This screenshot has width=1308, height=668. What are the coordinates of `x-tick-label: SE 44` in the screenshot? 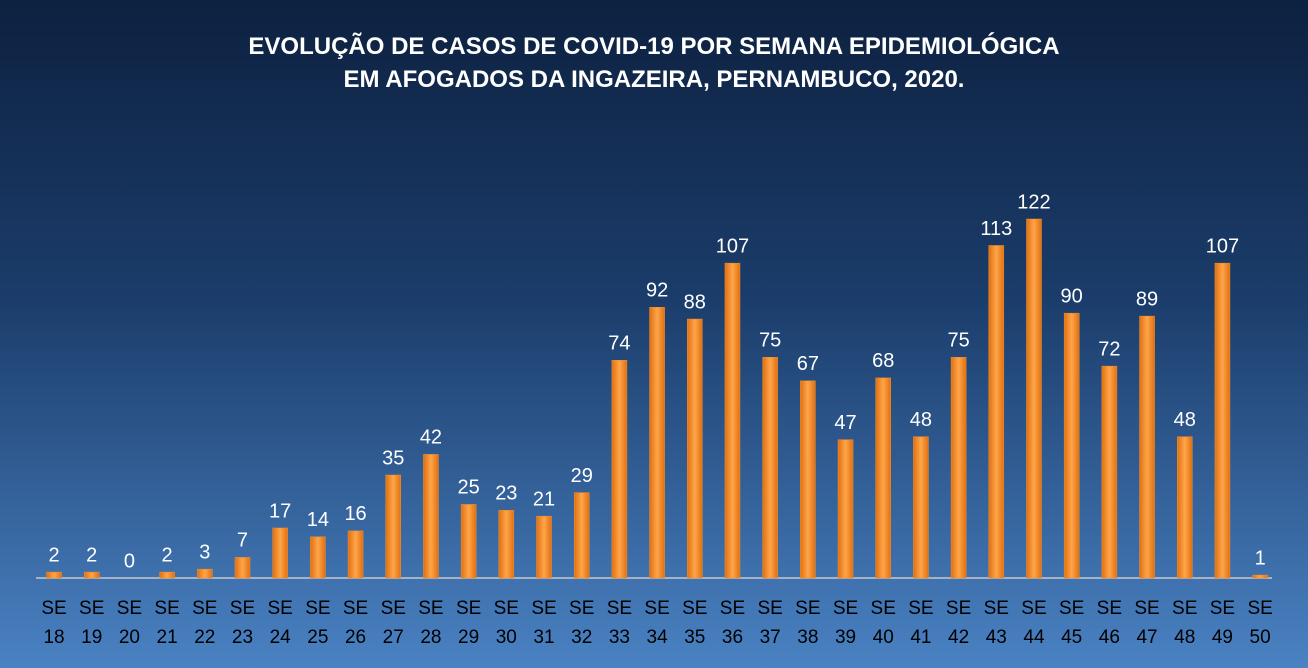 It's located at (1034, 623).